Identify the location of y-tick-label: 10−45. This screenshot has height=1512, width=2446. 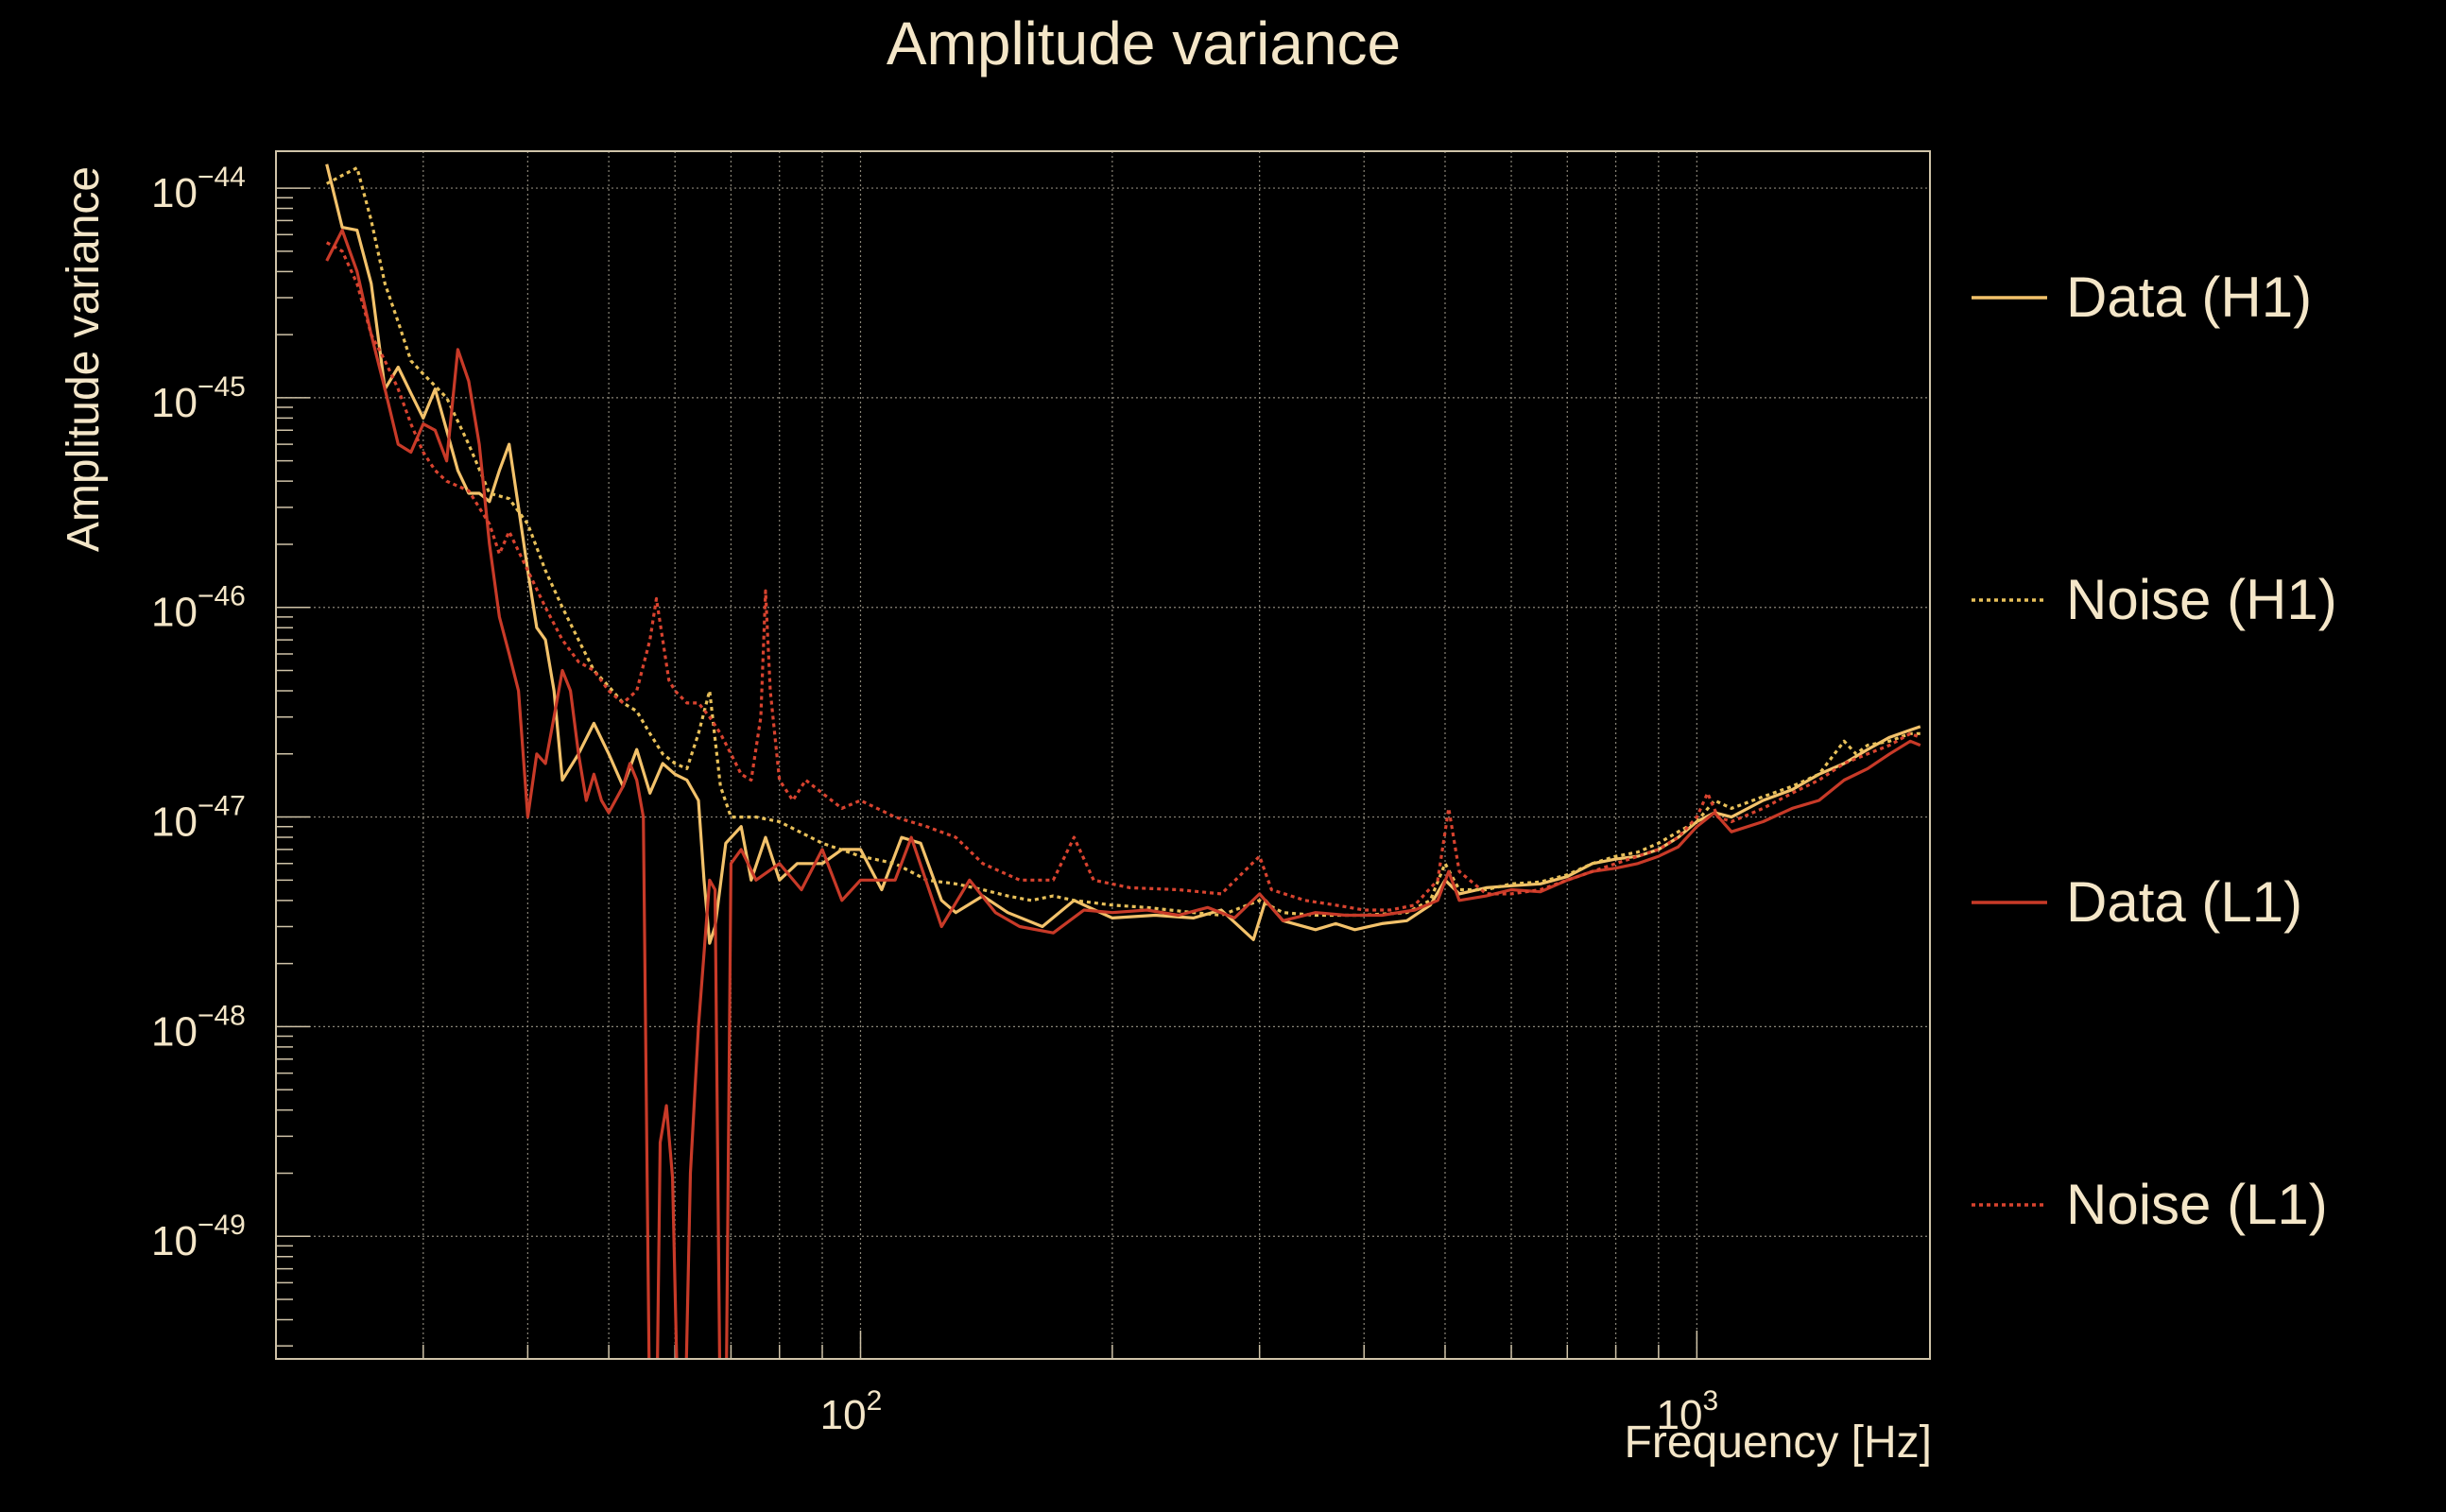
(199, 398).